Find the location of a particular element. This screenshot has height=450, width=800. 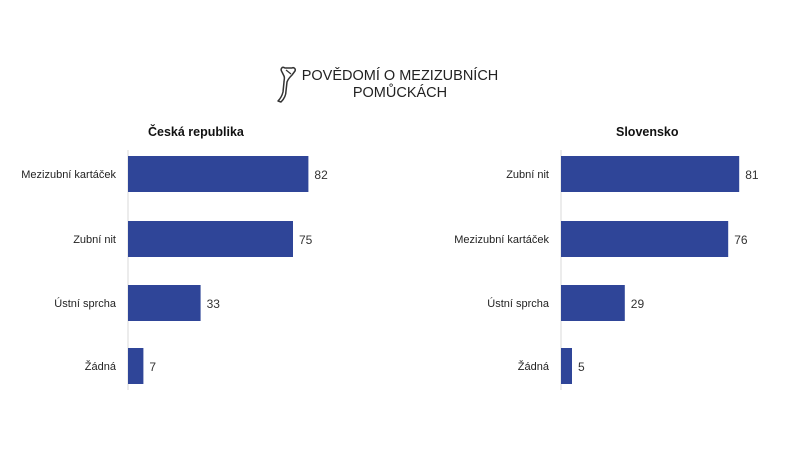

chart-header: POVĚDOMÍ O MEZIZUBNÍCH POMŮCKÁCH is located at coordinates (400, 85).